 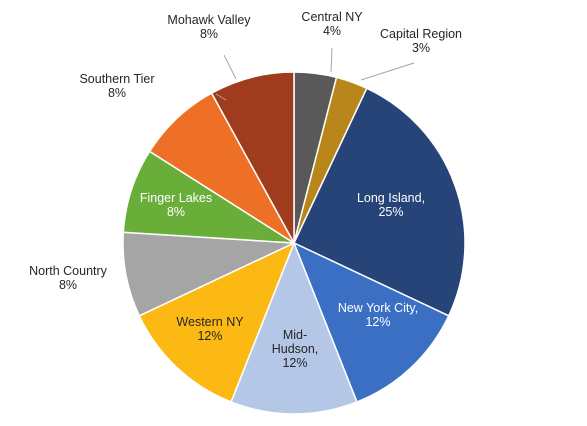 What do you see at coordinates (209, 20) in the screenshot?
I see `data-label-line: Mohawk Valley` at bounding box center [209, 20].